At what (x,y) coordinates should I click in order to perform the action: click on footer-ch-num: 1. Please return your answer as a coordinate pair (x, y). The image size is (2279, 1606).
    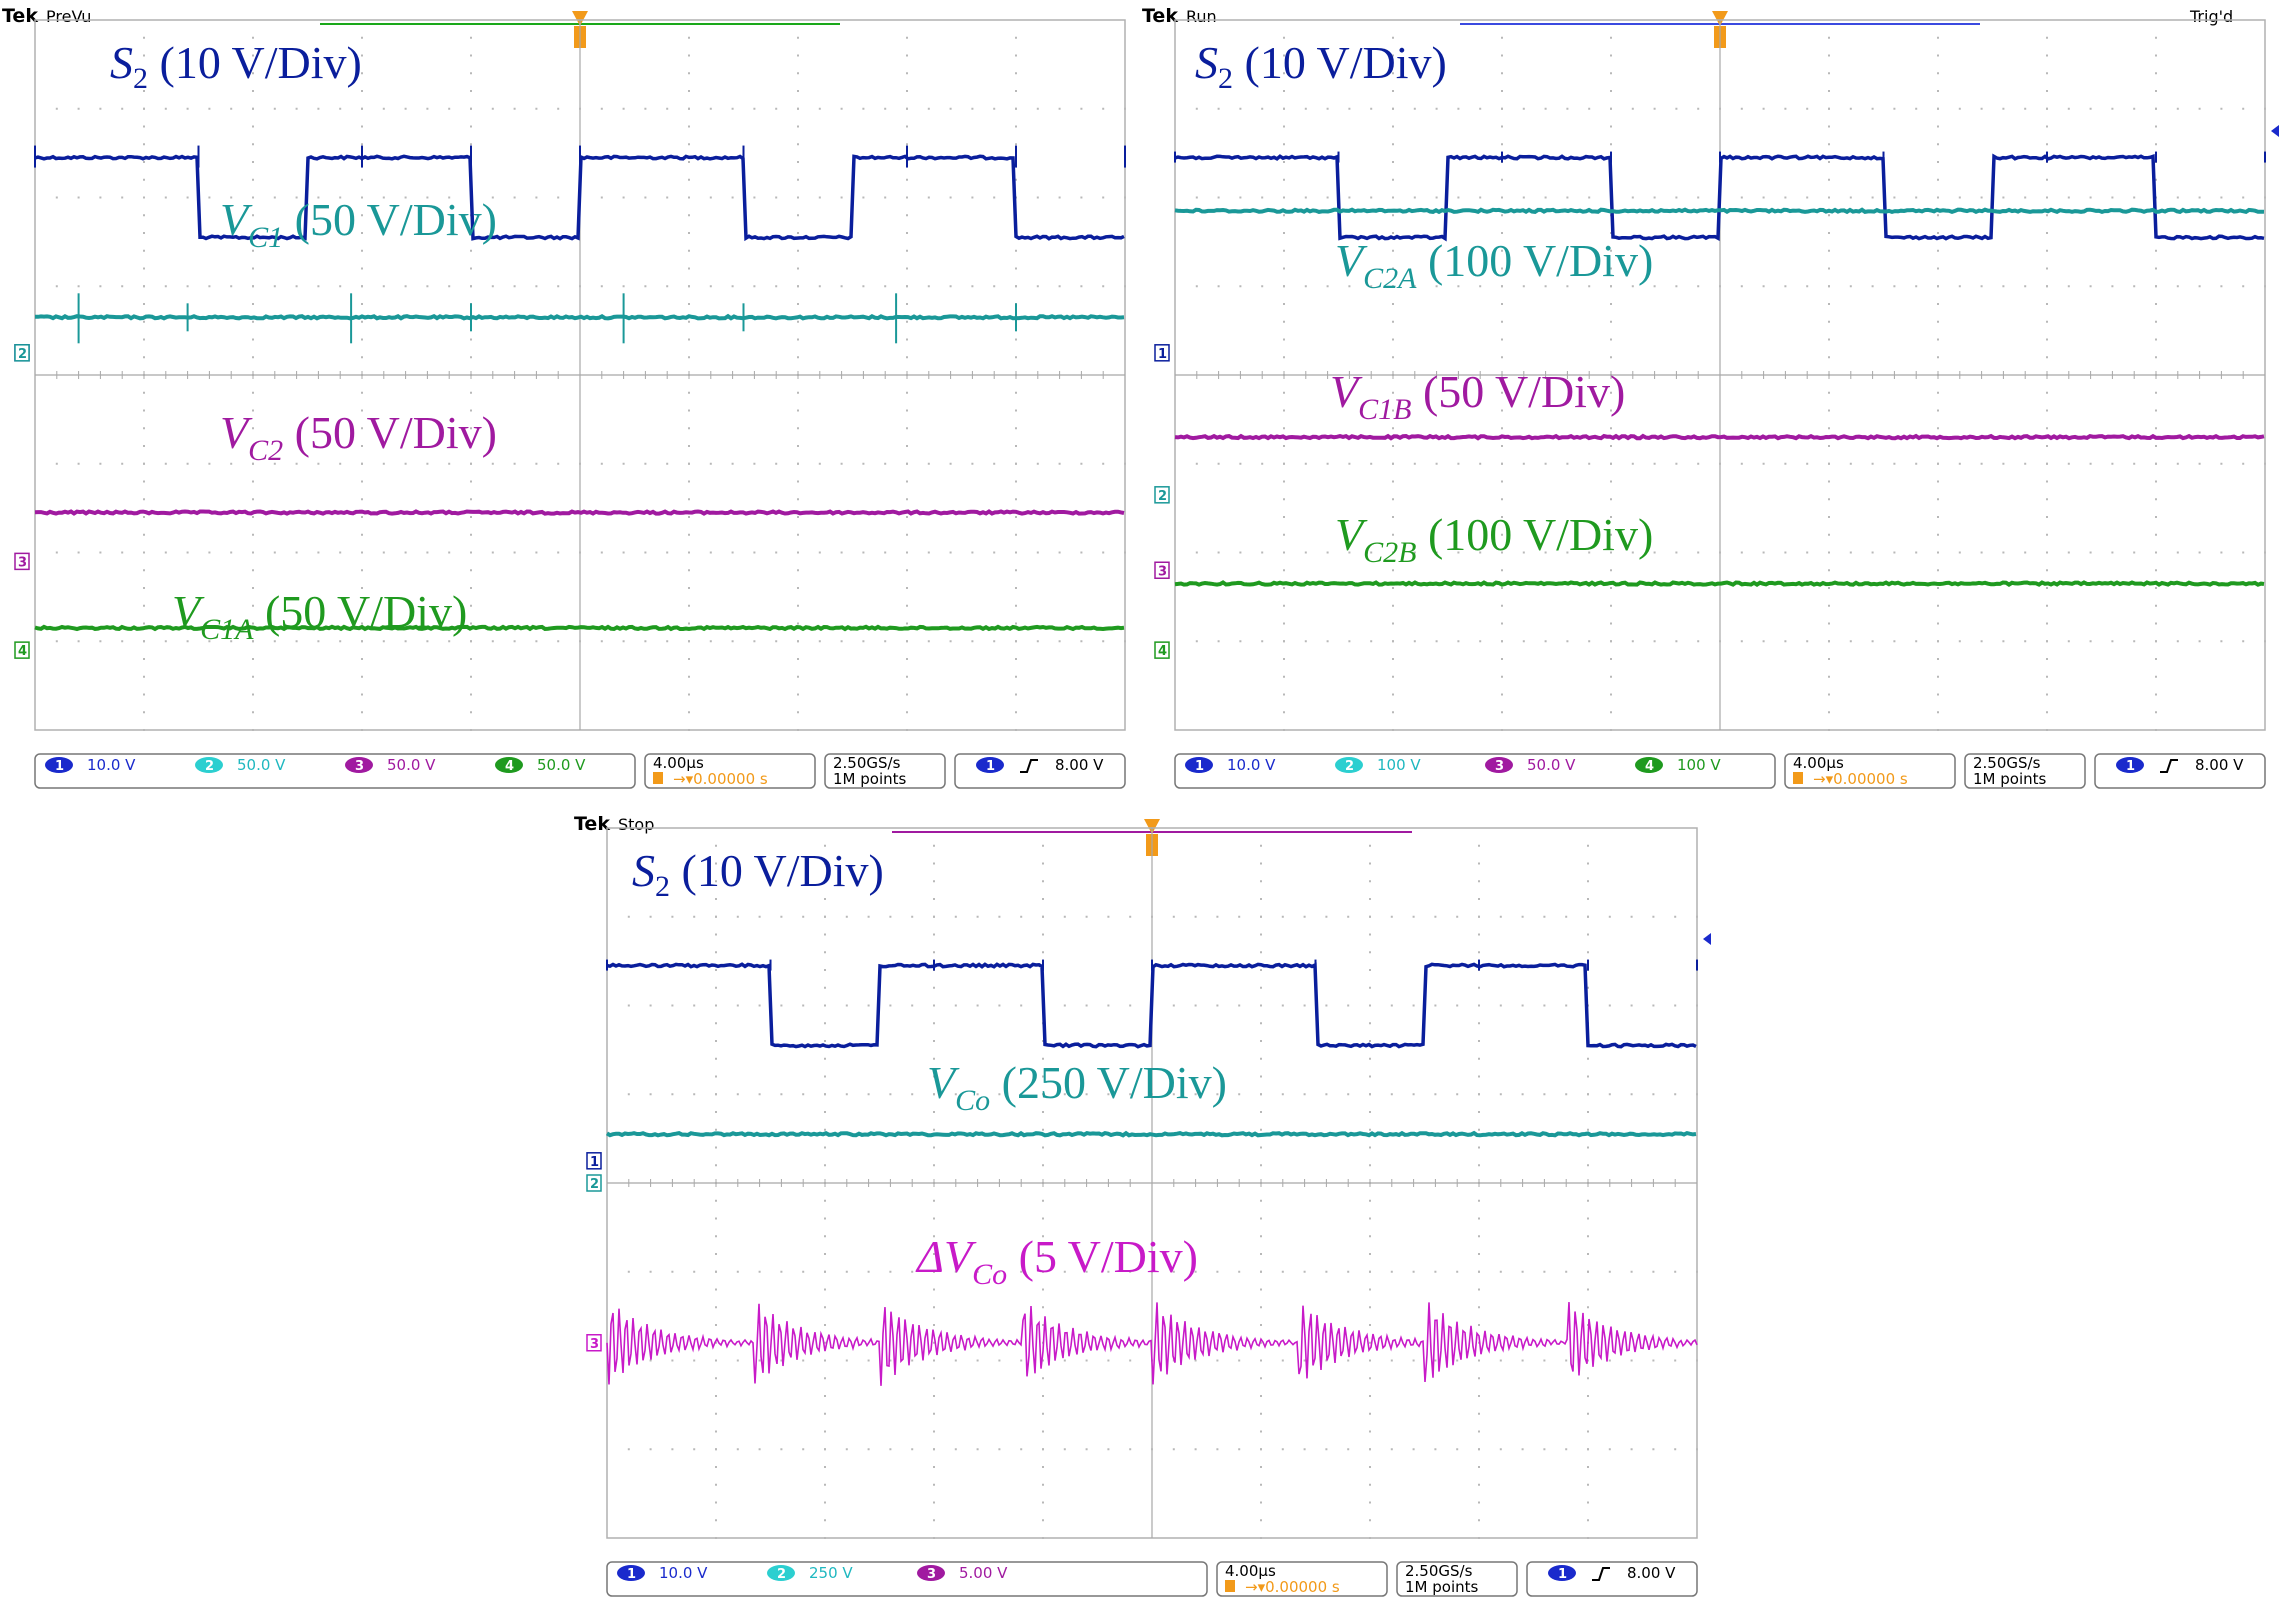
    Looking at the image, I should click on (631, 1574).